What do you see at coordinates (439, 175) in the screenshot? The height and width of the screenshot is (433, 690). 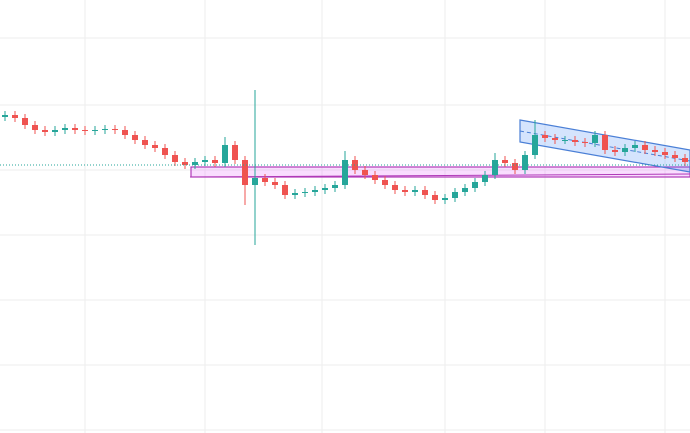 I see `zone-line` at bounding box center [439, 175].